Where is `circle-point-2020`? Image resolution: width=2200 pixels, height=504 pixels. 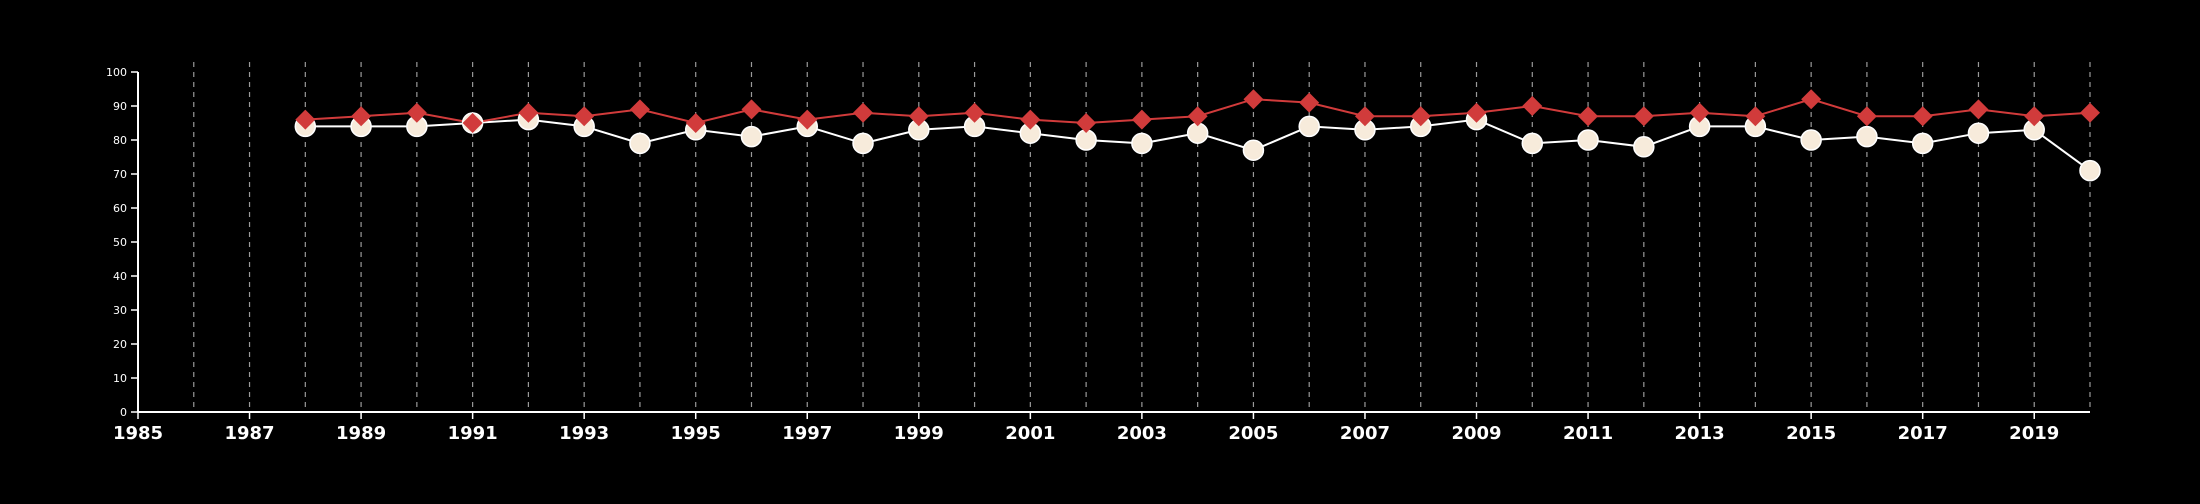
circle-point-2020 is located at coordinates (2090, 170).